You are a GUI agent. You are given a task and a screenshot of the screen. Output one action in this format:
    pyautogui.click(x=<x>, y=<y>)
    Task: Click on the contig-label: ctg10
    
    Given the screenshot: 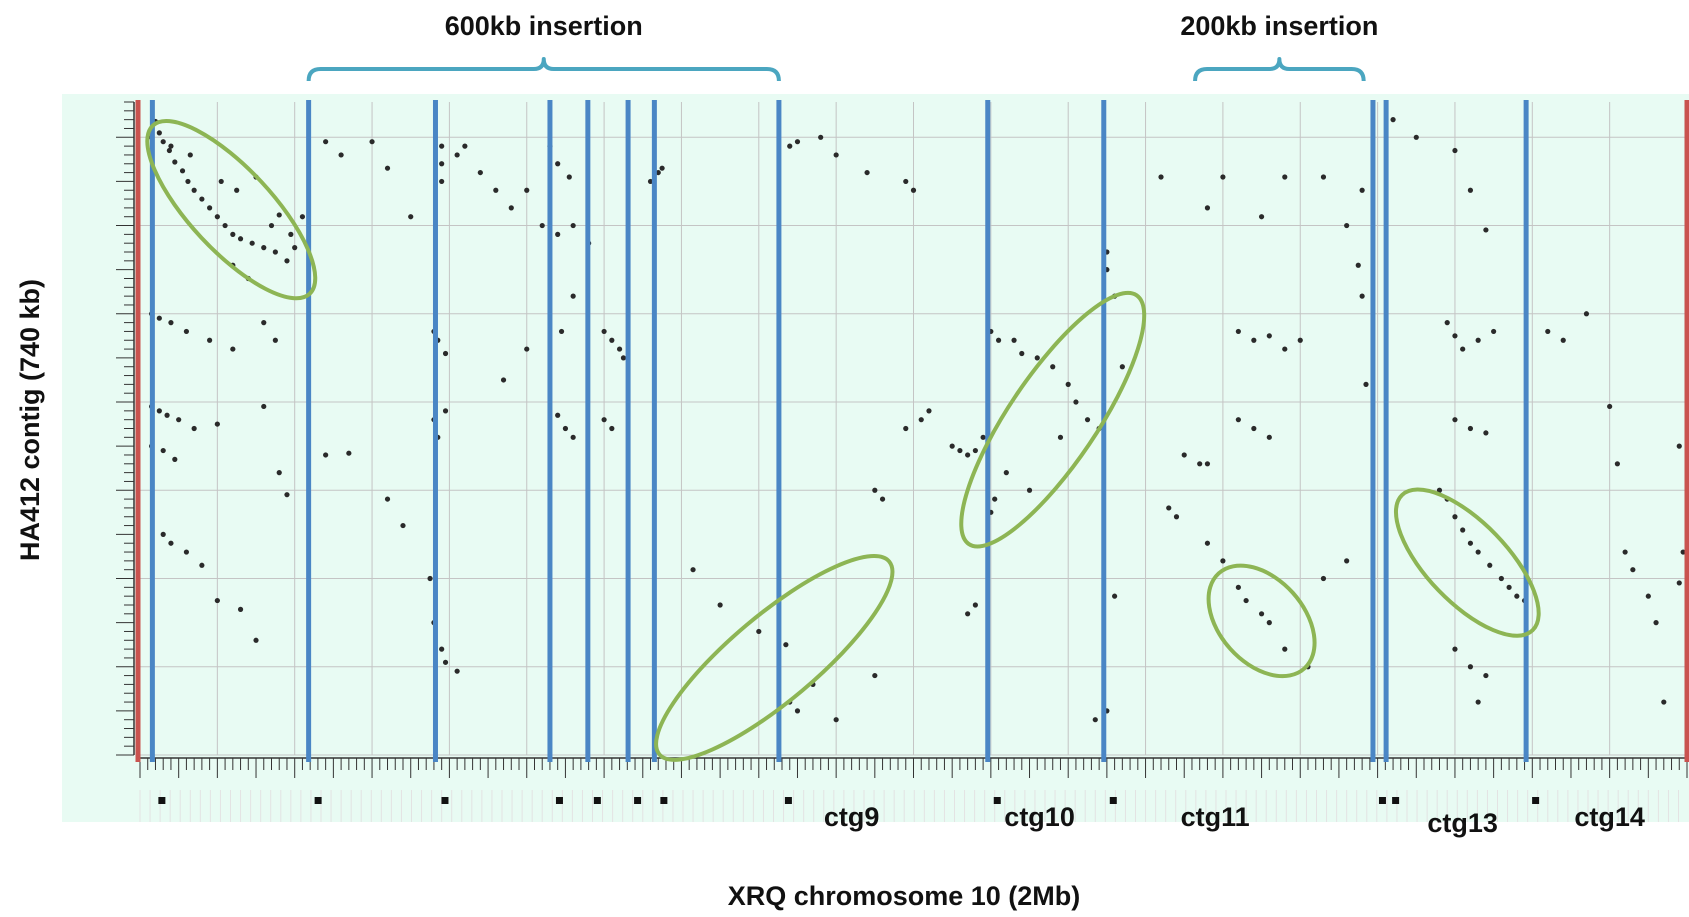 What is the action you would take?
    pyautogui.click(x=1039, y=817)
    